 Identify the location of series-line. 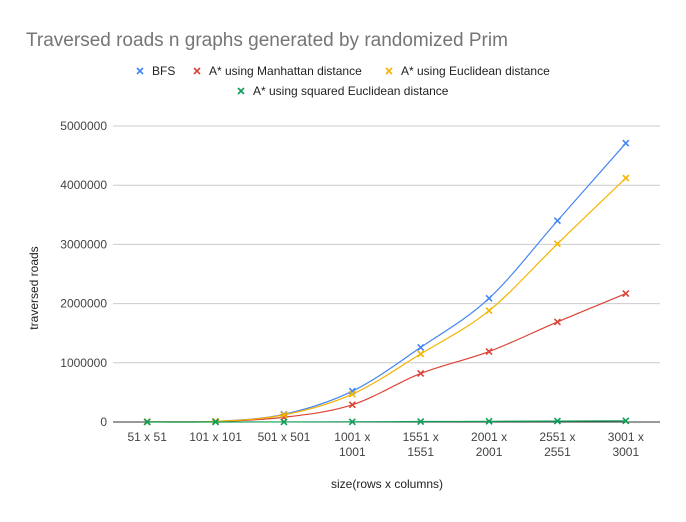
(386, 421).